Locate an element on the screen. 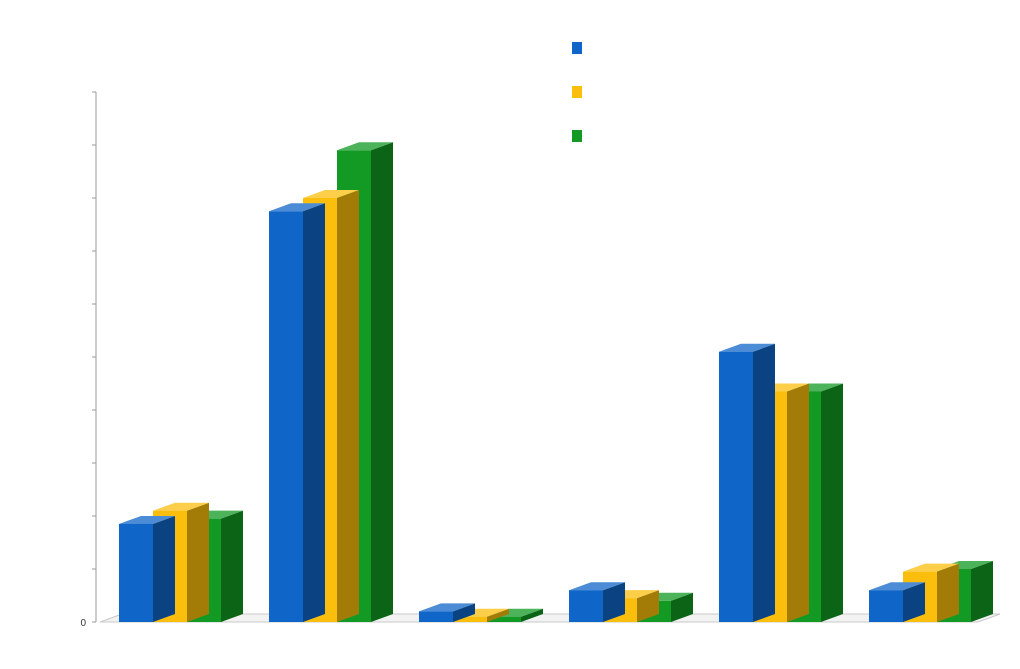 The image size is (1020, 669). legend is located at coordinates (577, 92).